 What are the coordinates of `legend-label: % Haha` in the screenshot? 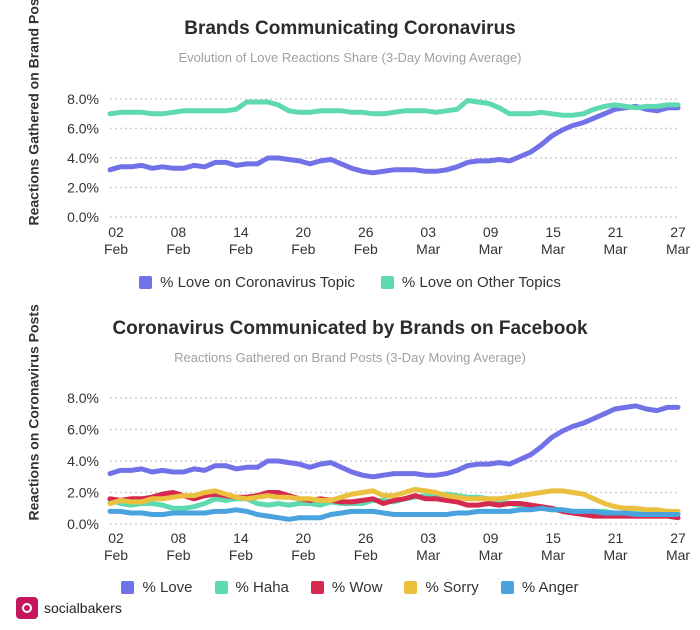 It's located at (262, 587).